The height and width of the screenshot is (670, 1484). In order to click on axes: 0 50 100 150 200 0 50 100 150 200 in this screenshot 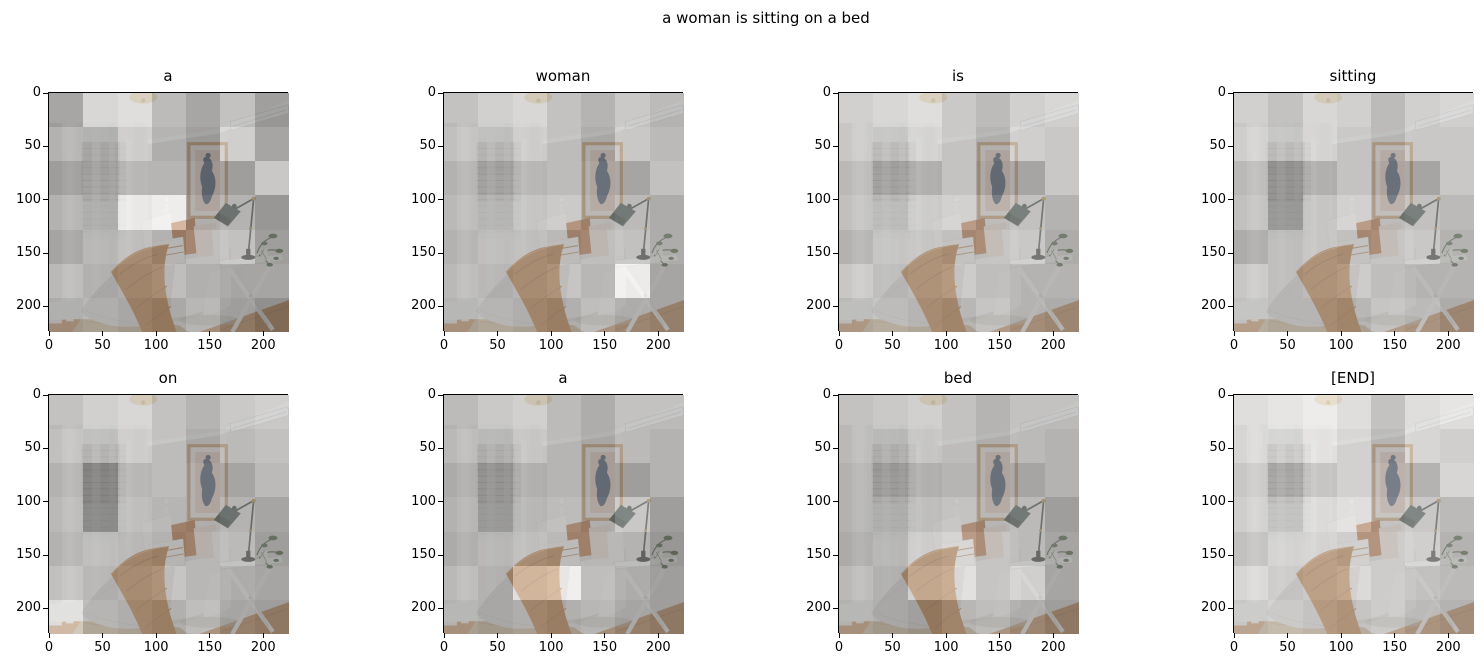, I will do `click(152, 521)`.